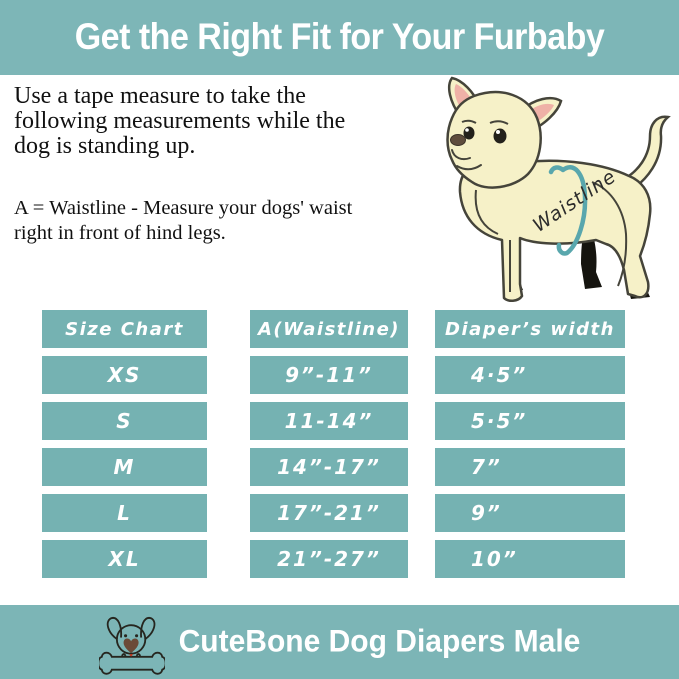 The width and height of the screenshot is (679, 679). I want to click on table-header-row: Size Chart A(Waistline) Diaper’s width, so click(333, 329).